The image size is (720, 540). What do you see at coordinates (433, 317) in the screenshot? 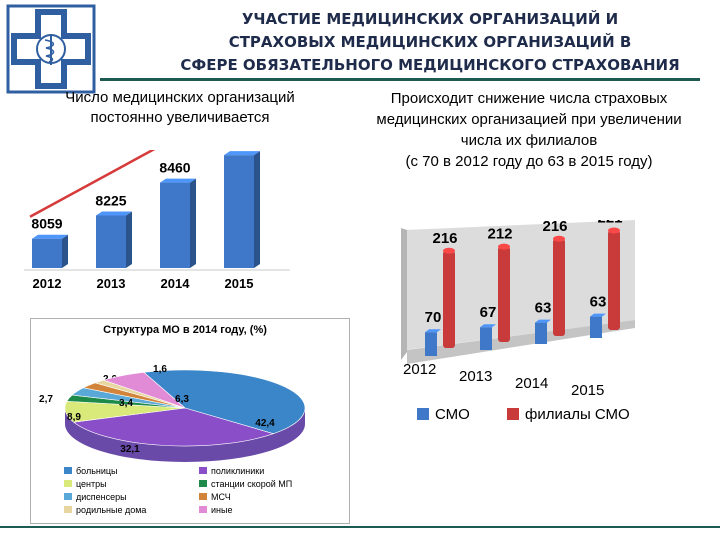
I see `data-label: 70` at bounding box center [433, 317].